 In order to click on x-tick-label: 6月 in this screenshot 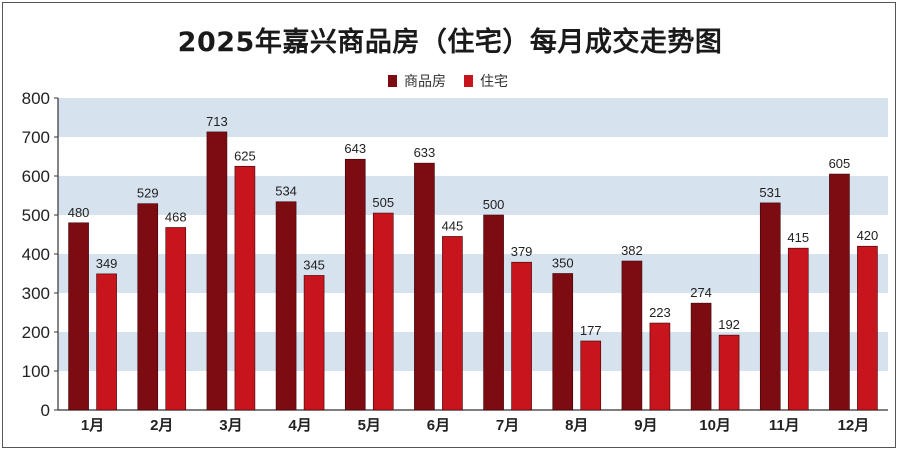, I will do `click(438, 425)`.